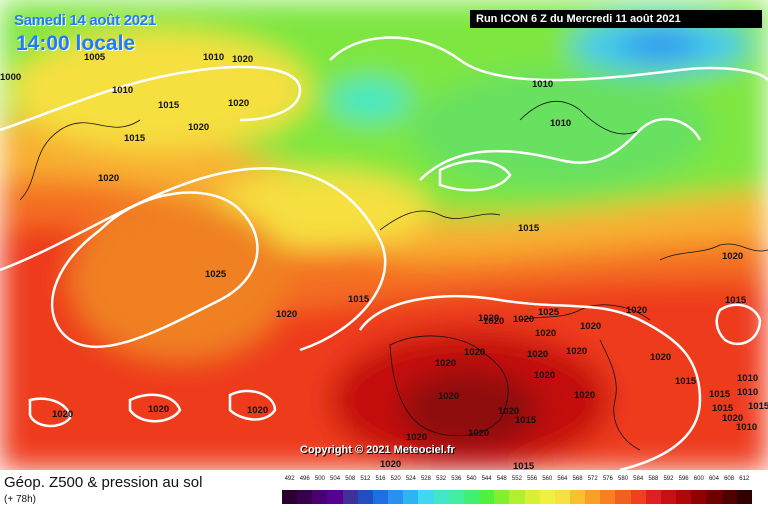 This screenshot has width=768, height=512. What do you see at coordinates (380, 479) in the screenshot?
I see `legend-value: 516` at bounding box center [380, 479].